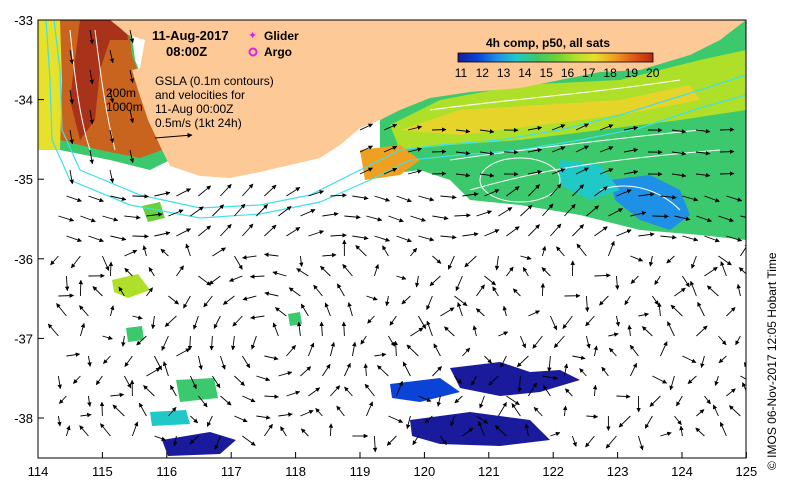  Describe the element at coordinates (23, 179) in the screenshot. I see `lat-tick-label: -35` at that location.